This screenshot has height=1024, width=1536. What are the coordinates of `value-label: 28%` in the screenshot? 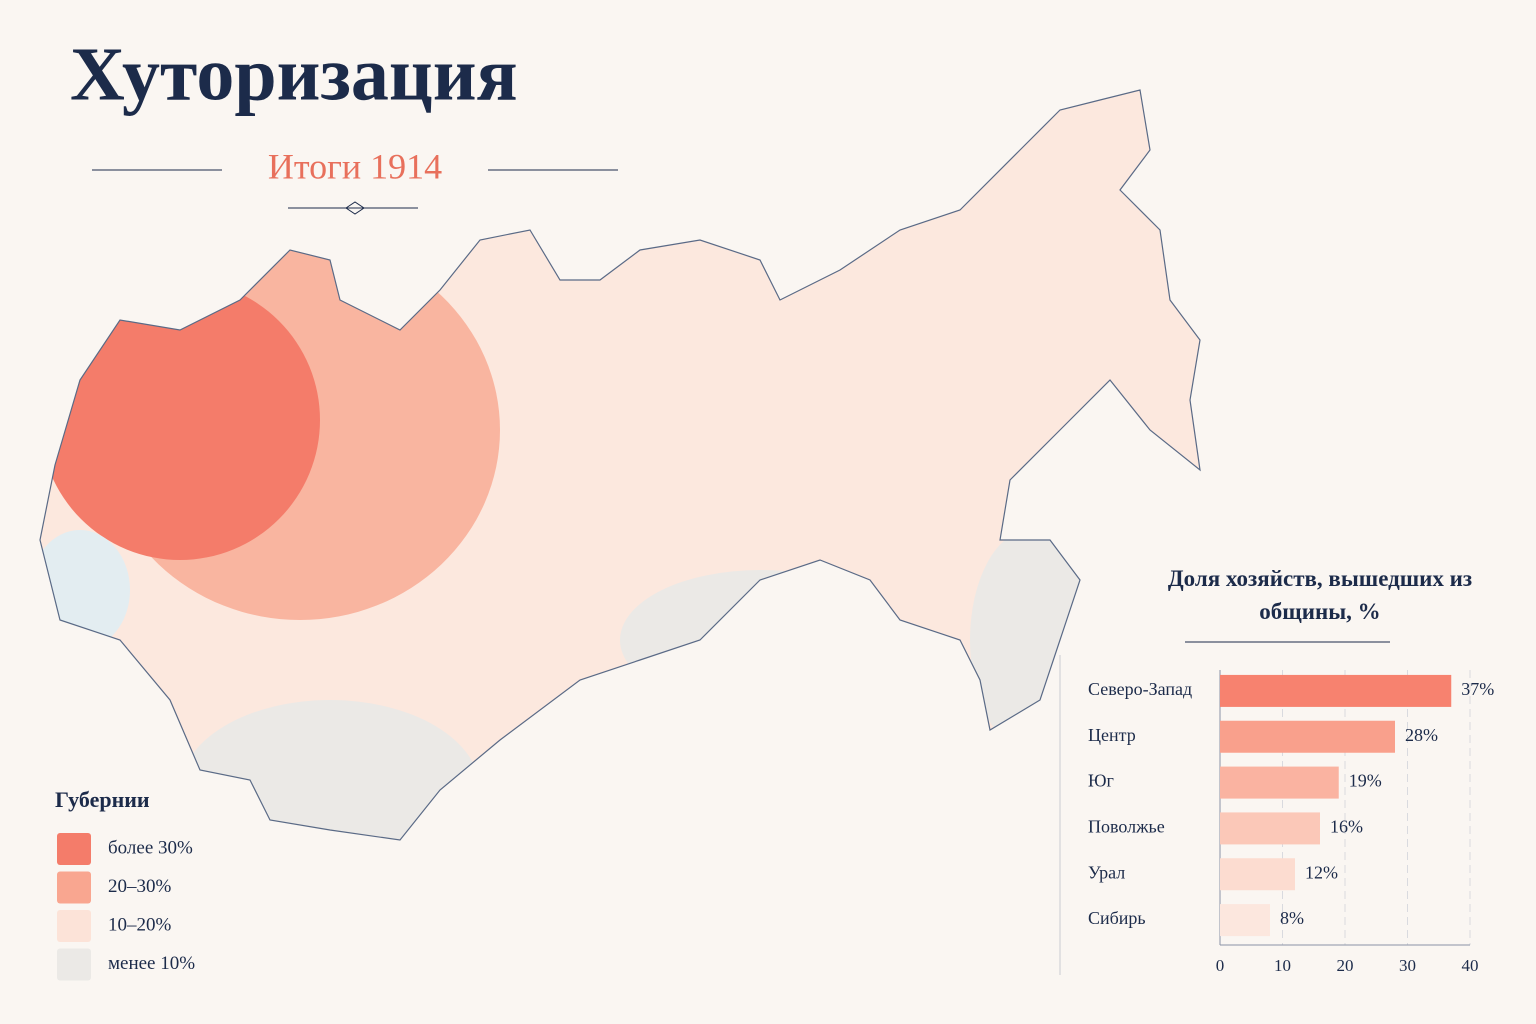 It's located at (1421, 735).